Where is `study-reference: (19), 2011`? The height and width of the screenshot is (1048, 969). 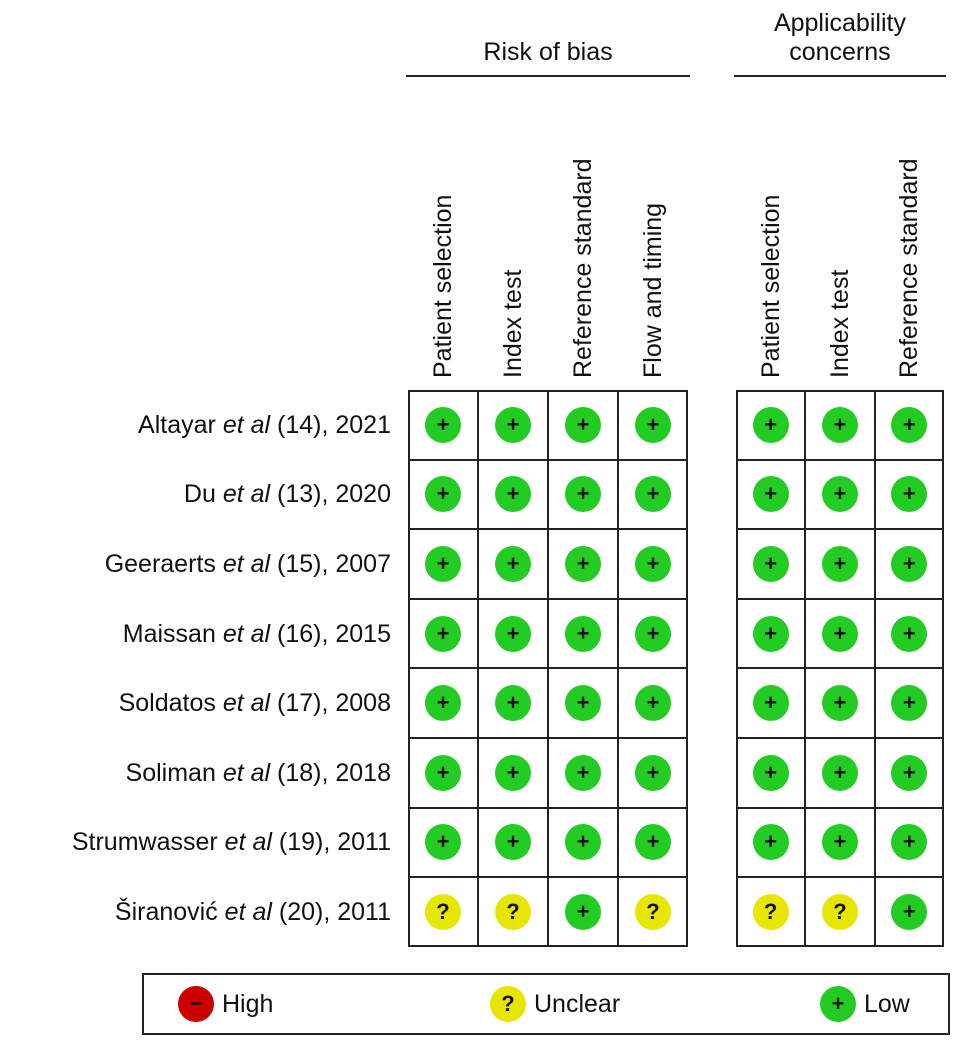
study-reference: (19), 2011 is located at coordinates (331, 842).